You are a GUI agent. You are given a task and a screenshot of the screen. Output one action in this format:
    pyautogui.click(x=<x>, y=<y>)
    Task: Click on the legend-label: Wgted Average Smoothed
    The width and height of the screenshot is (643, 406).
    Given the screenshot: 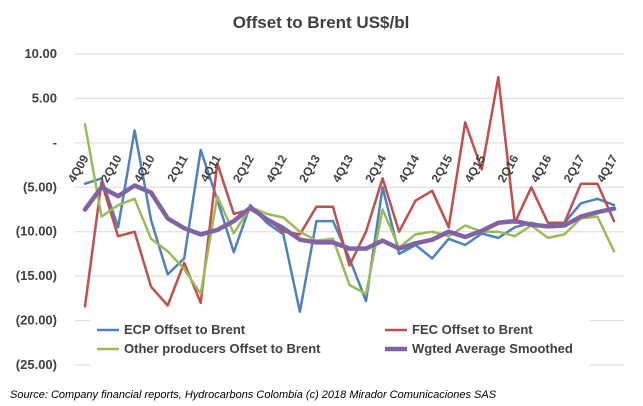 What is the action you would take?
    pyautogui.click(x=492, y=348)
    